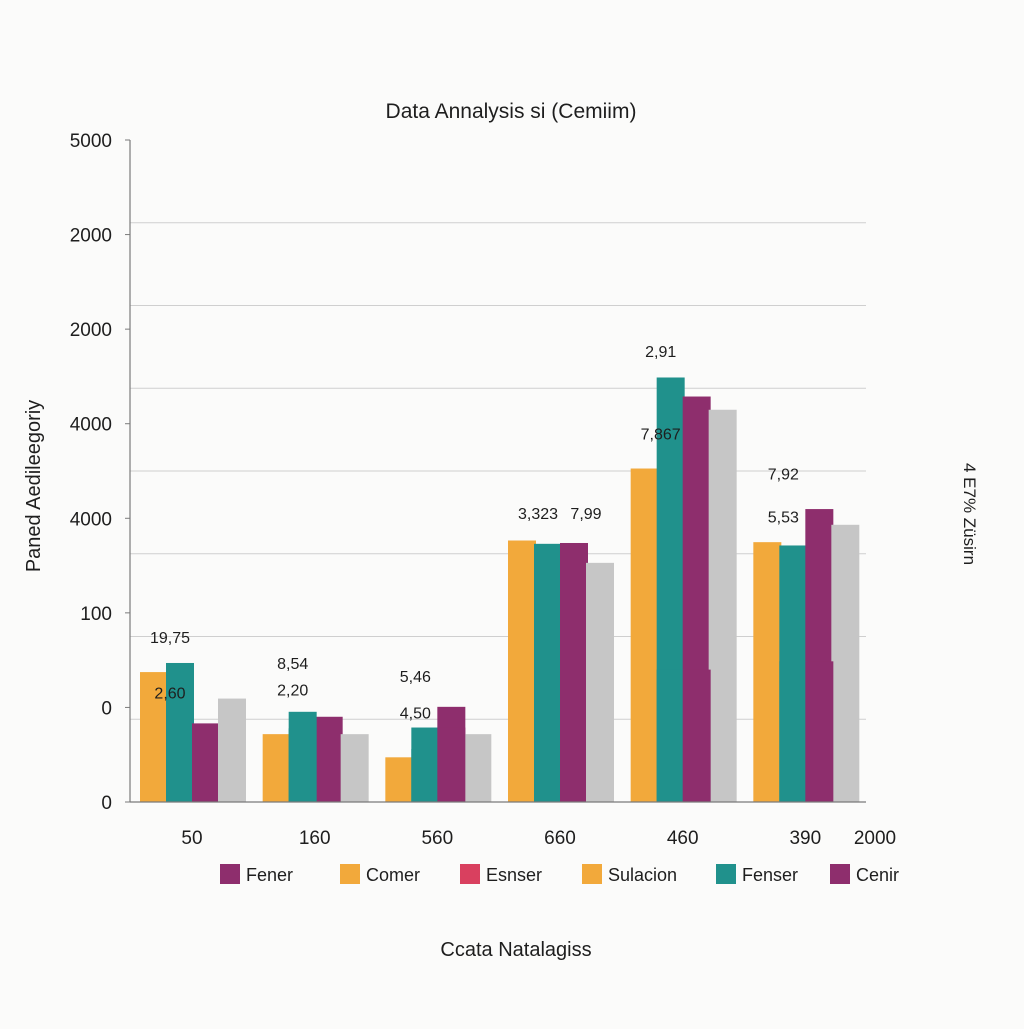 Image resolution: width=1024 pixels, height=1029 pixels. I want to click on legend-swatch-sulacion, so click(592, 874).